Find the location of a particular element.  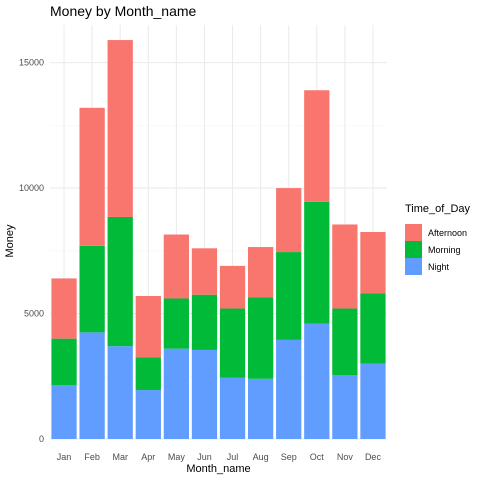

bar-segment-morning-jun is located at coordinates (204, 322).